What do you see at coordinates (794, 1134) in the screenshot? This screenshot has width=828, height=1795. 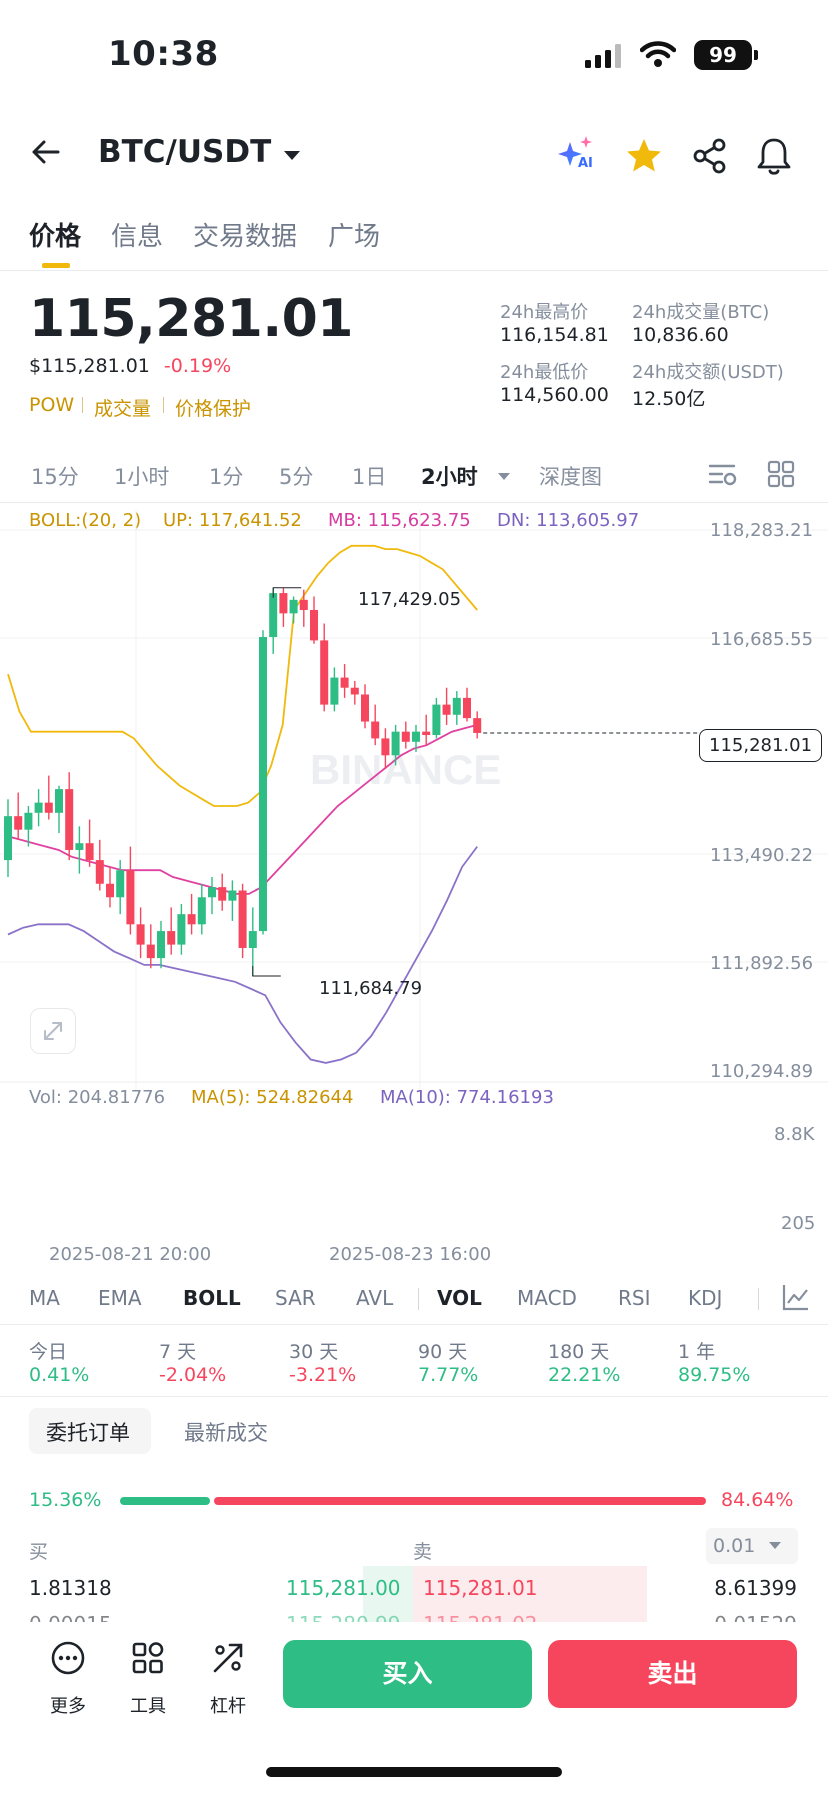 I see `vol-y-tick: 8.8K` at bounding box center [794, 1134].